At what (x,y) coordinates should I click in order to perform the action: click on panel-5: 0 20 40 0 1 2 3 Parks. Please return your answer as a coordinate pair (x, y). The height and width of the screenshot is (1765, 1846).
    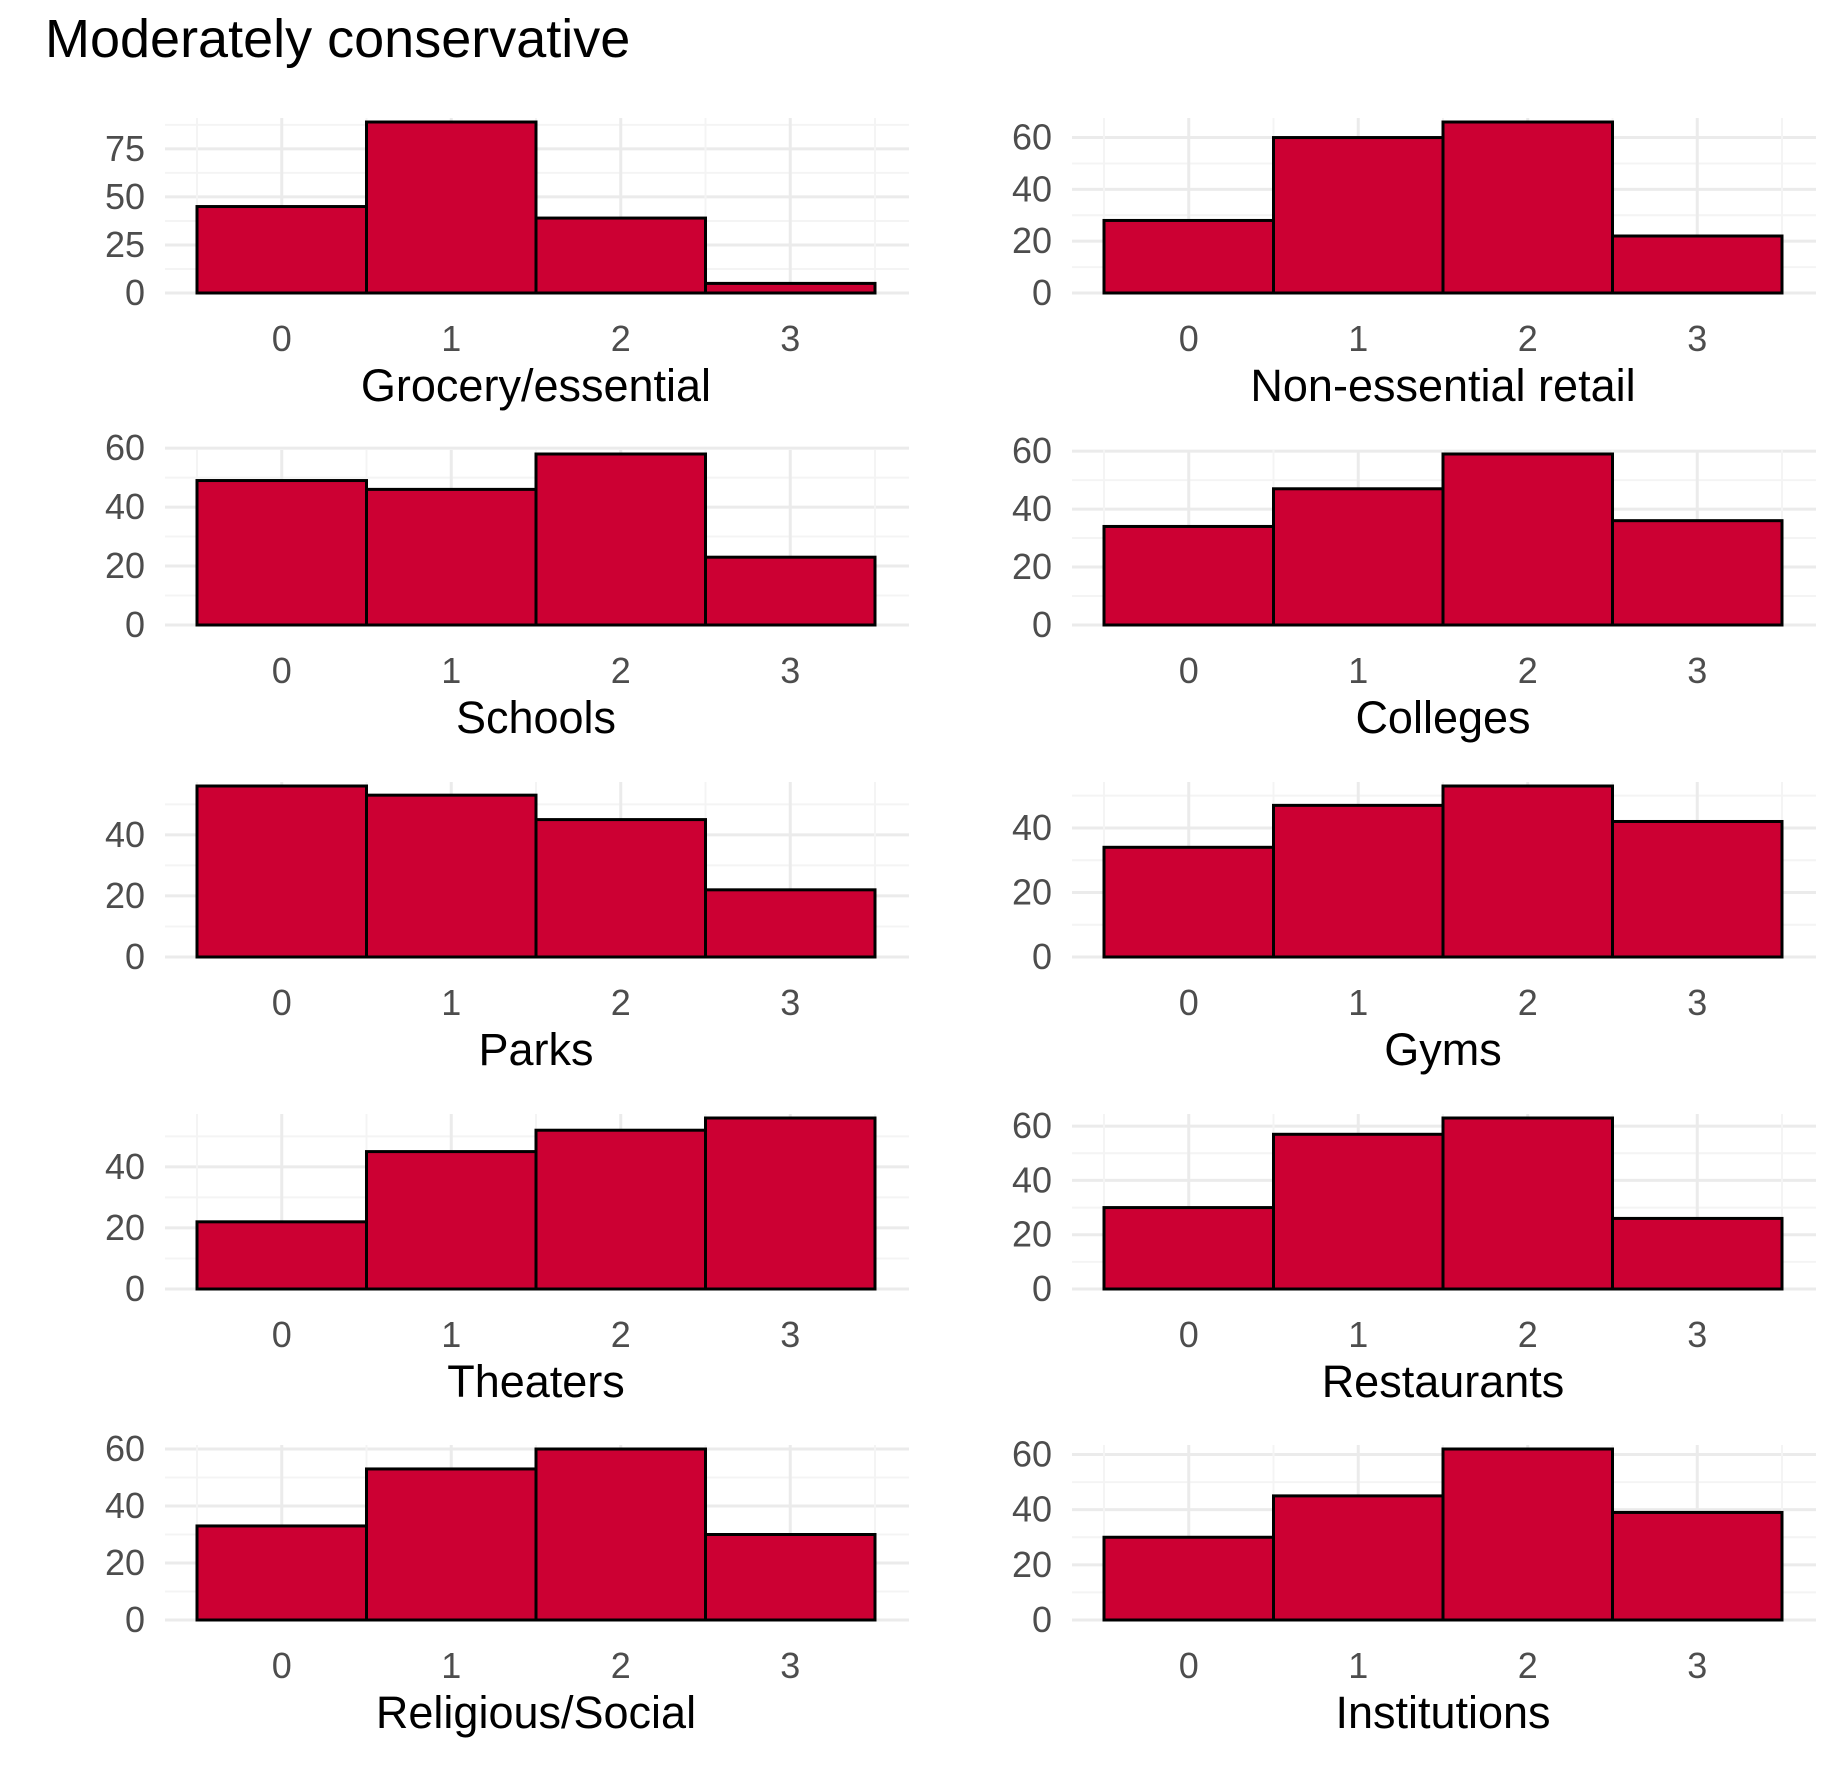
    Looking at the image, I should click on (507, 928).